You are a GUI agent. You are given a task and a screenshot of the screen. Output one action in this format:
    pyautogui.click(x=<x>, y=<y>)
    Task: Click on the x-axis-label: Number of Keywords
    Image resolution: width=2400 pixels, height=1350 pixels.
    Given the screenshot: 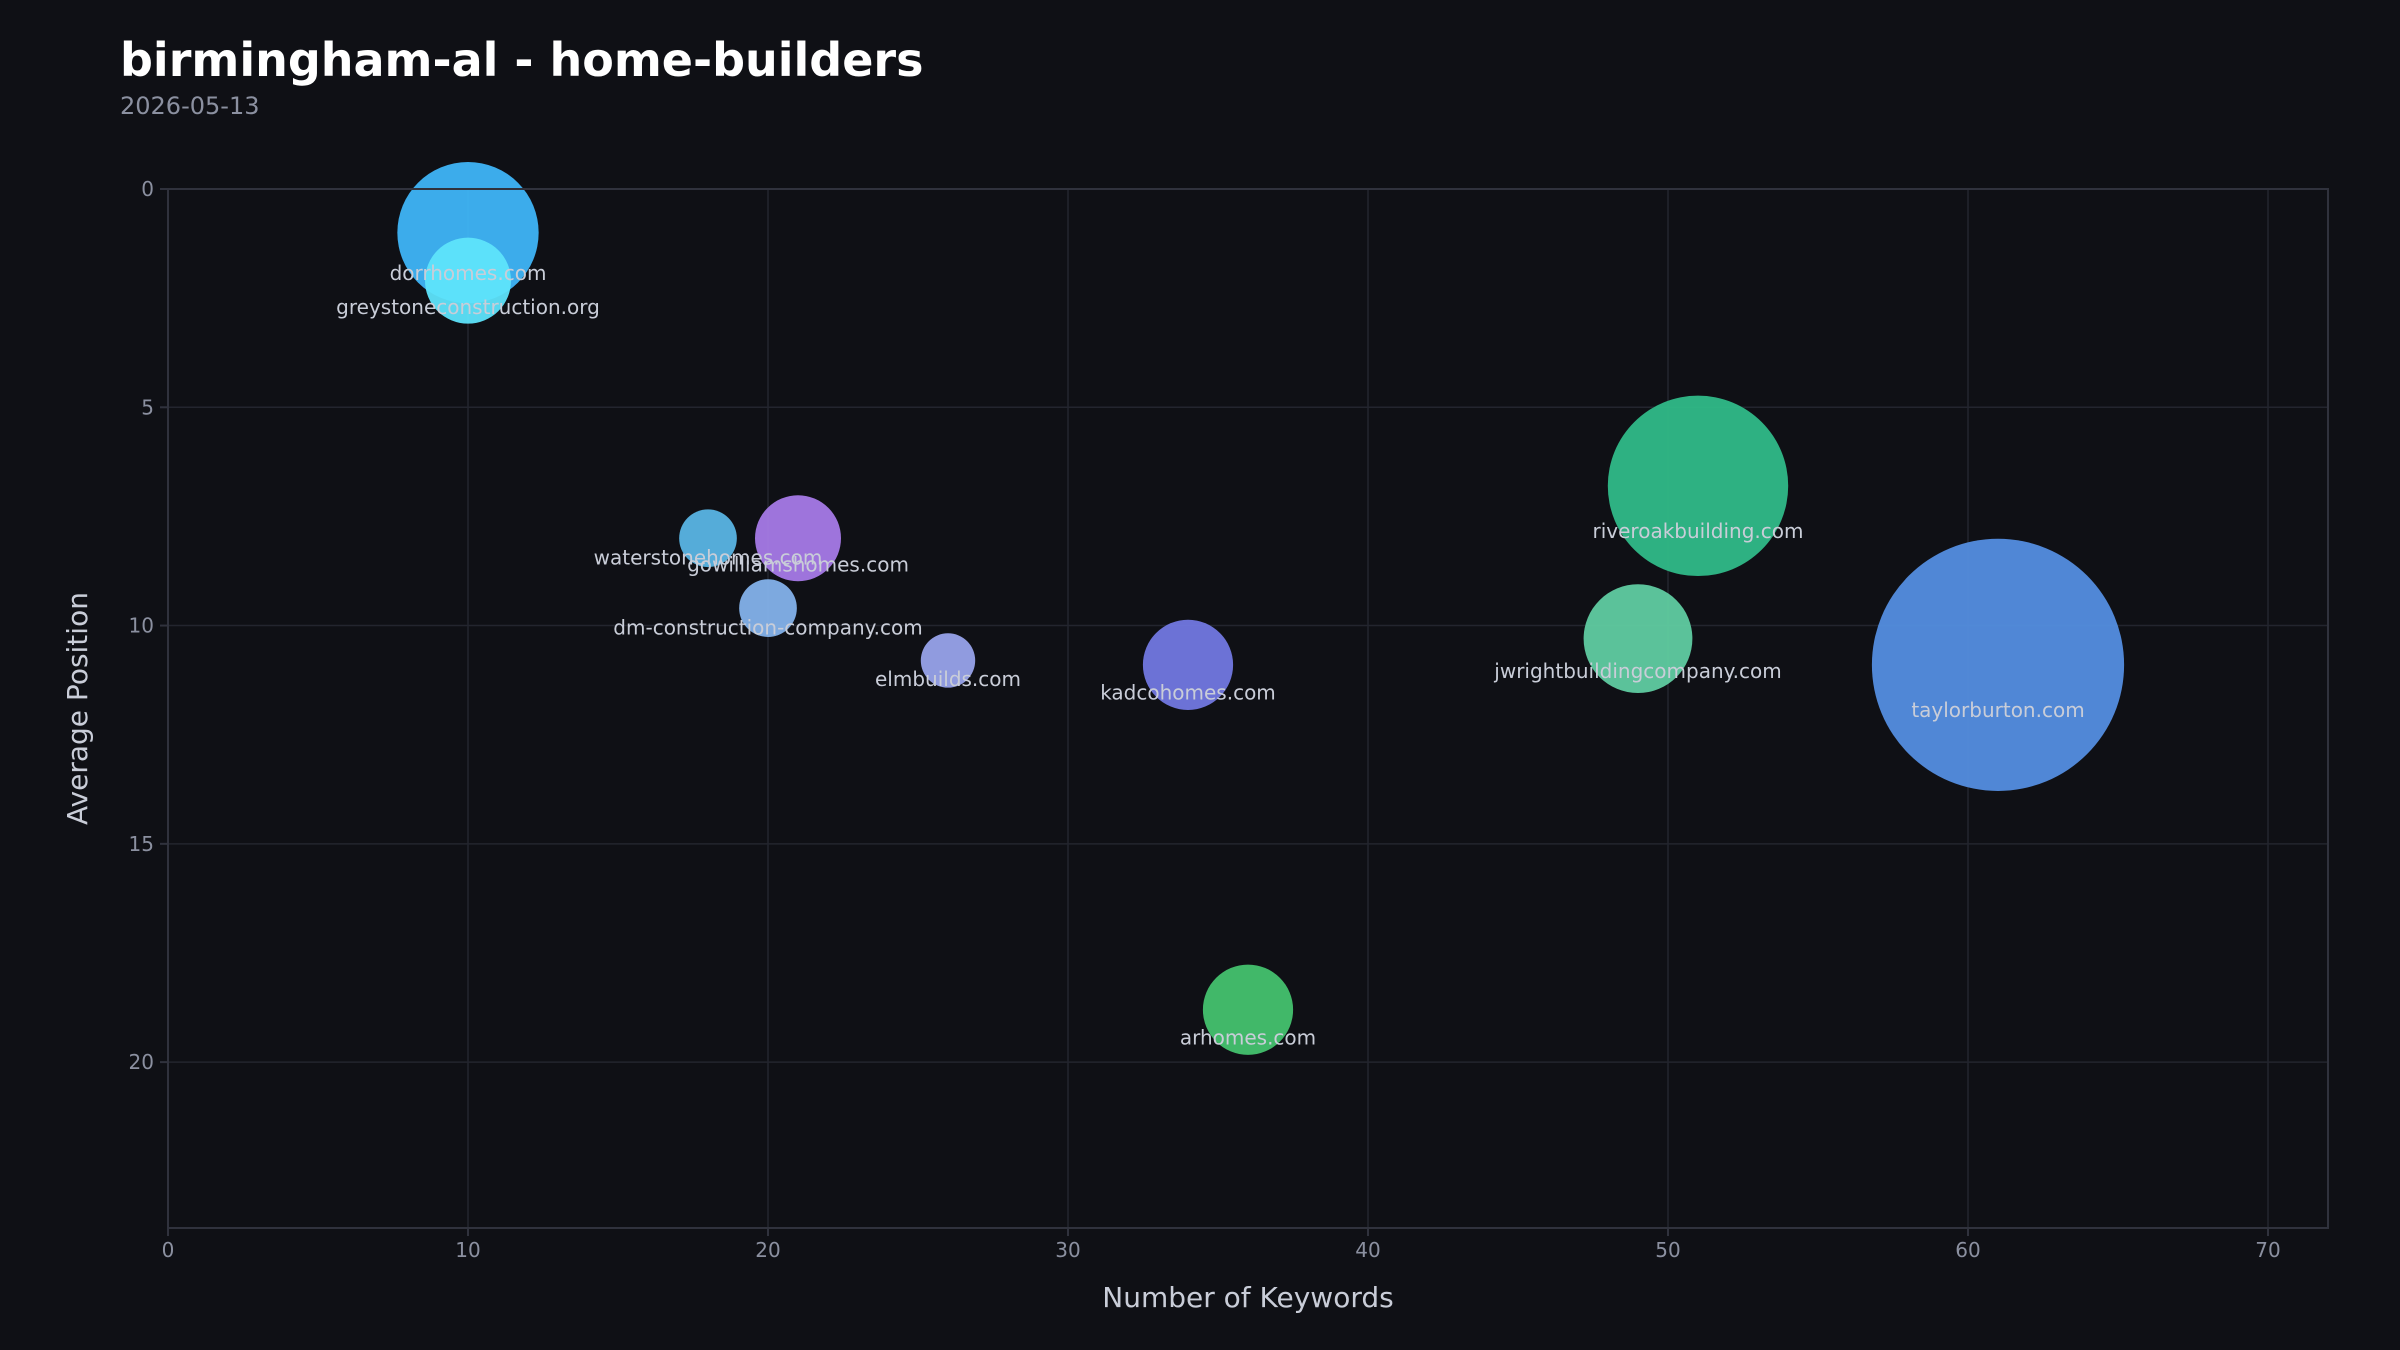 What is the action you would take?
    pyautogui.click(x=1247, y=1297)
    